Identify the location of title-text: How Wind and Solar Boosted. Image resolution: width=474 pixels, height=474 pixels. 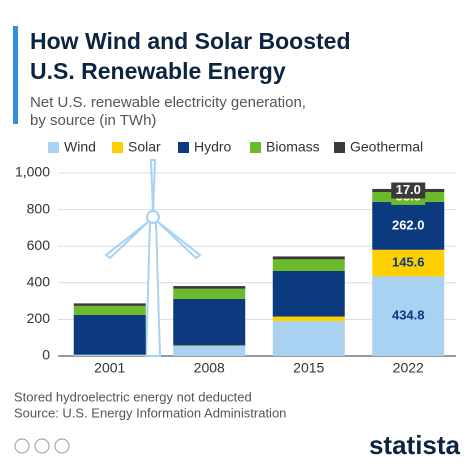
(190, 41).